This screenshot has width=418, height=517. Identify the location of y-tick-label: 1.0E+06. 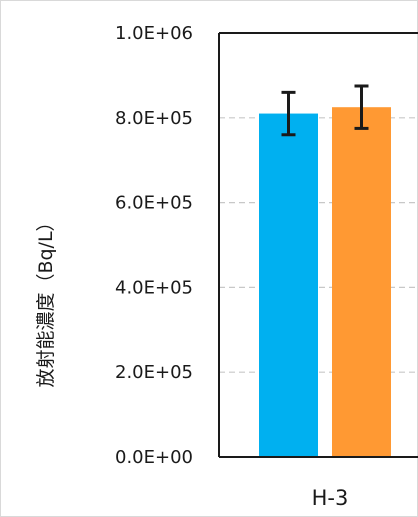
(154, 33).